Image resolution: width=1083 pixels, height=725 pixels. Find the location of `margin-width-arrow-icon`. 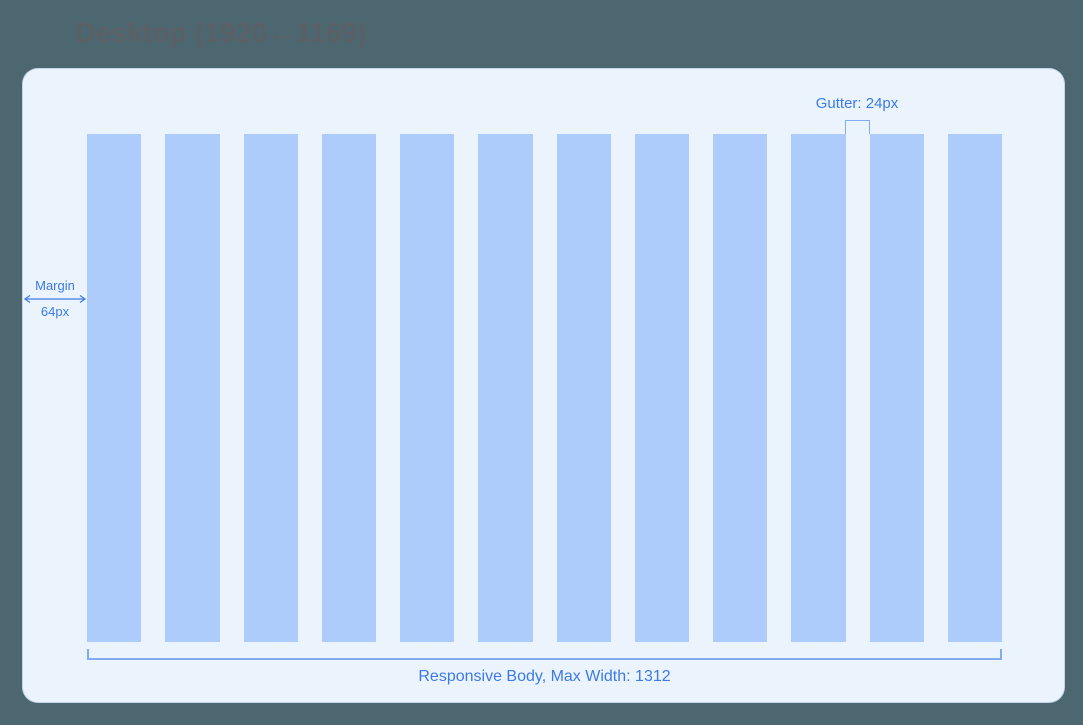

margin-width-arrow-icon is located at coordinates (55, 299).